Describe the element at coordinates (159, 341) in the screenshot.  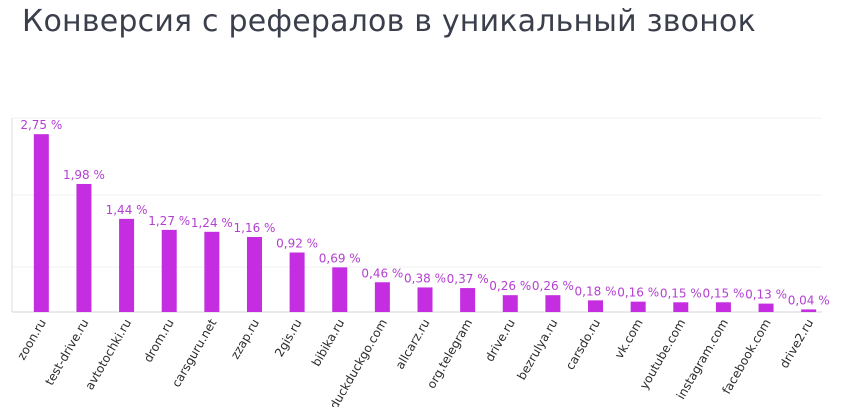
I see `x-tick-label: drom.ru` at that location.